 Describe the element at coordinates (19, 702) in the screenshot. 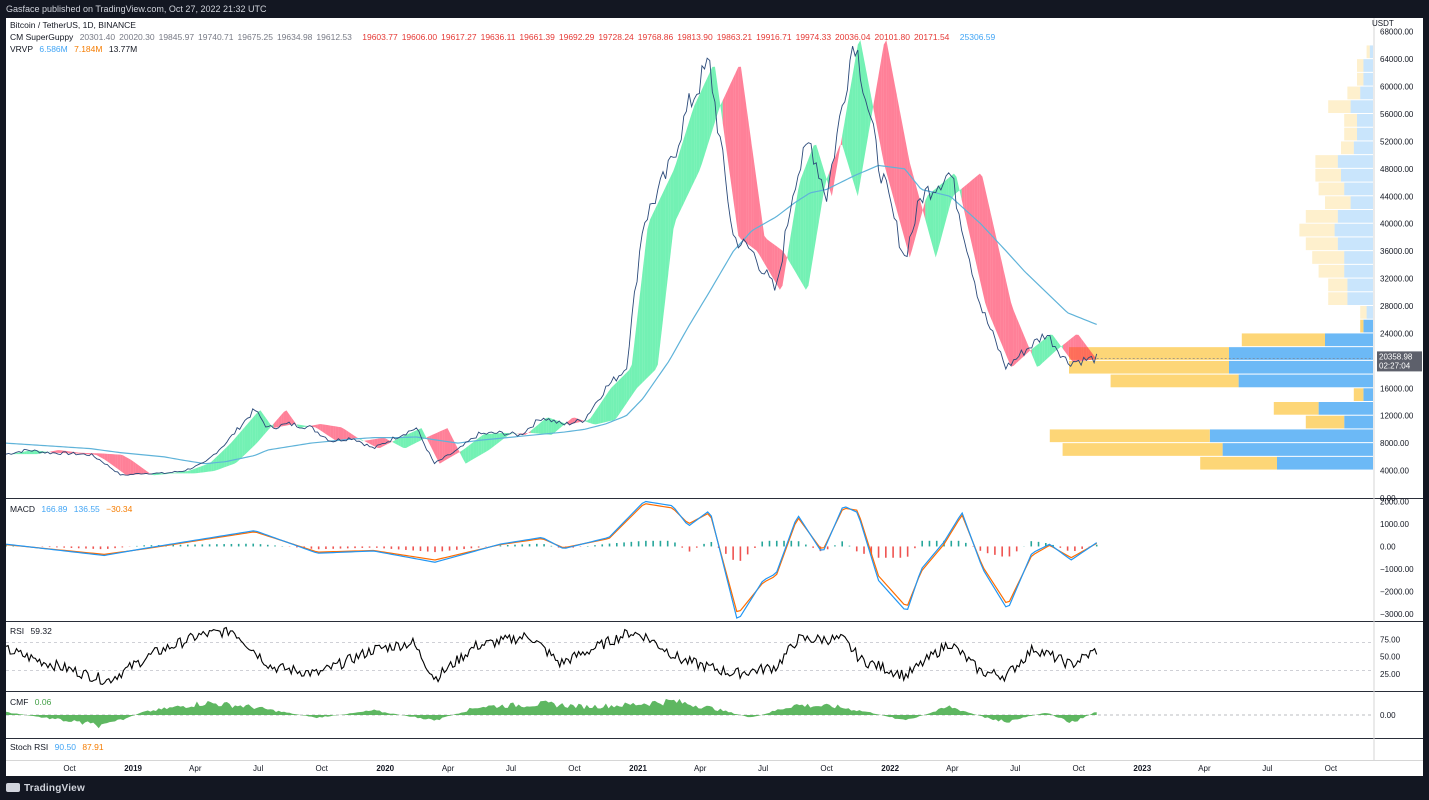

I see `cmf-name: CMF` at that location.